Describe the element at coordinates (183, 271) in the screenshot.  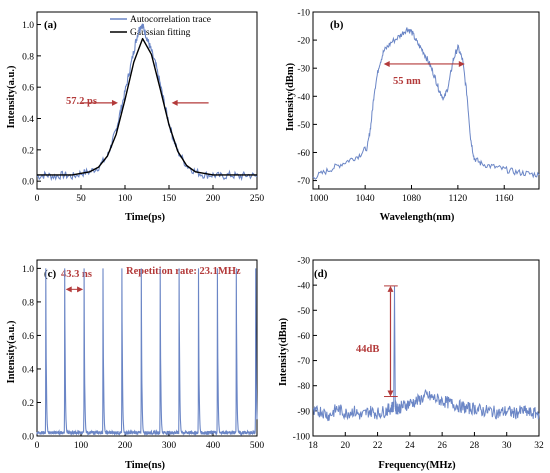
I see `panel-c-rate-label: Repetition rate: 23.1MHz` at that location.